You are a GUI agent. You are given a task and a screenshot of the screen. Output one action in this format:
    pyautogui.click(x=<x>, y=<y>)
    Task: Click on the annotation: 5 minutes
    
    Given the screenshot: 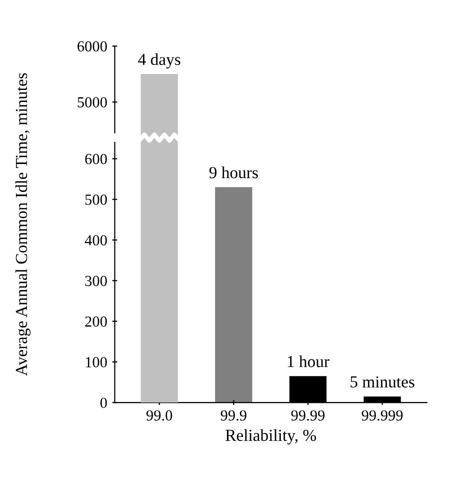 What is the action you would take?
    pyautogui.click(x=382, y=382)
    